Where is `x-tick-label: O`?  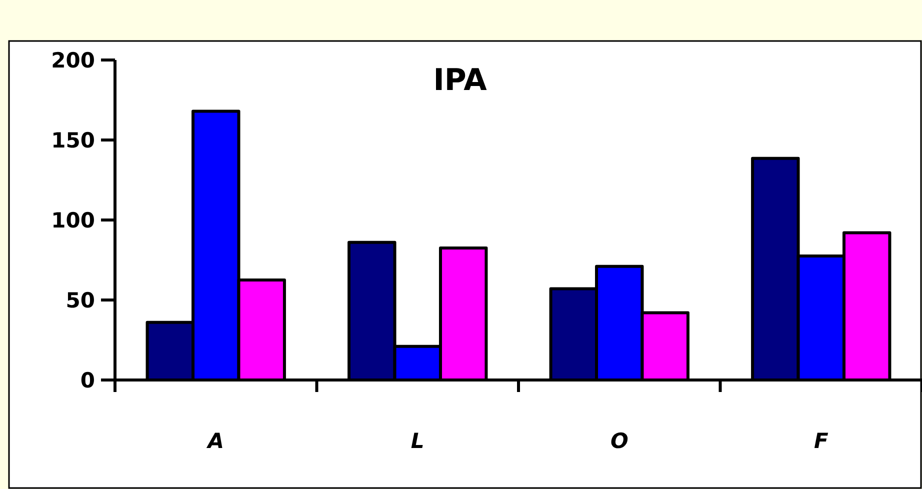 x-tick-label: O is located at coordinates (619, 441).